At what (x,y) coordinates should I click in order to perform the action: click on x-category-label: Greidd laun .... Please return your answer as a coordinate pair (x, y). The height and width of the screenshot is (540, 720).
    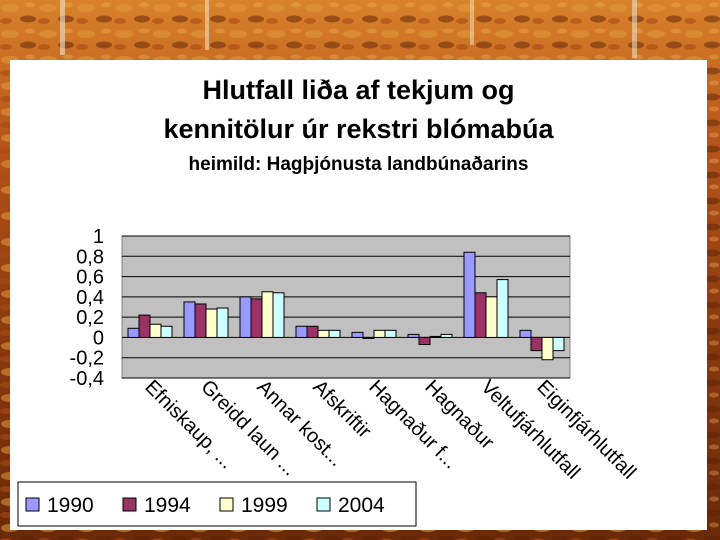
    Looking at the image, I should click on (248, 428).